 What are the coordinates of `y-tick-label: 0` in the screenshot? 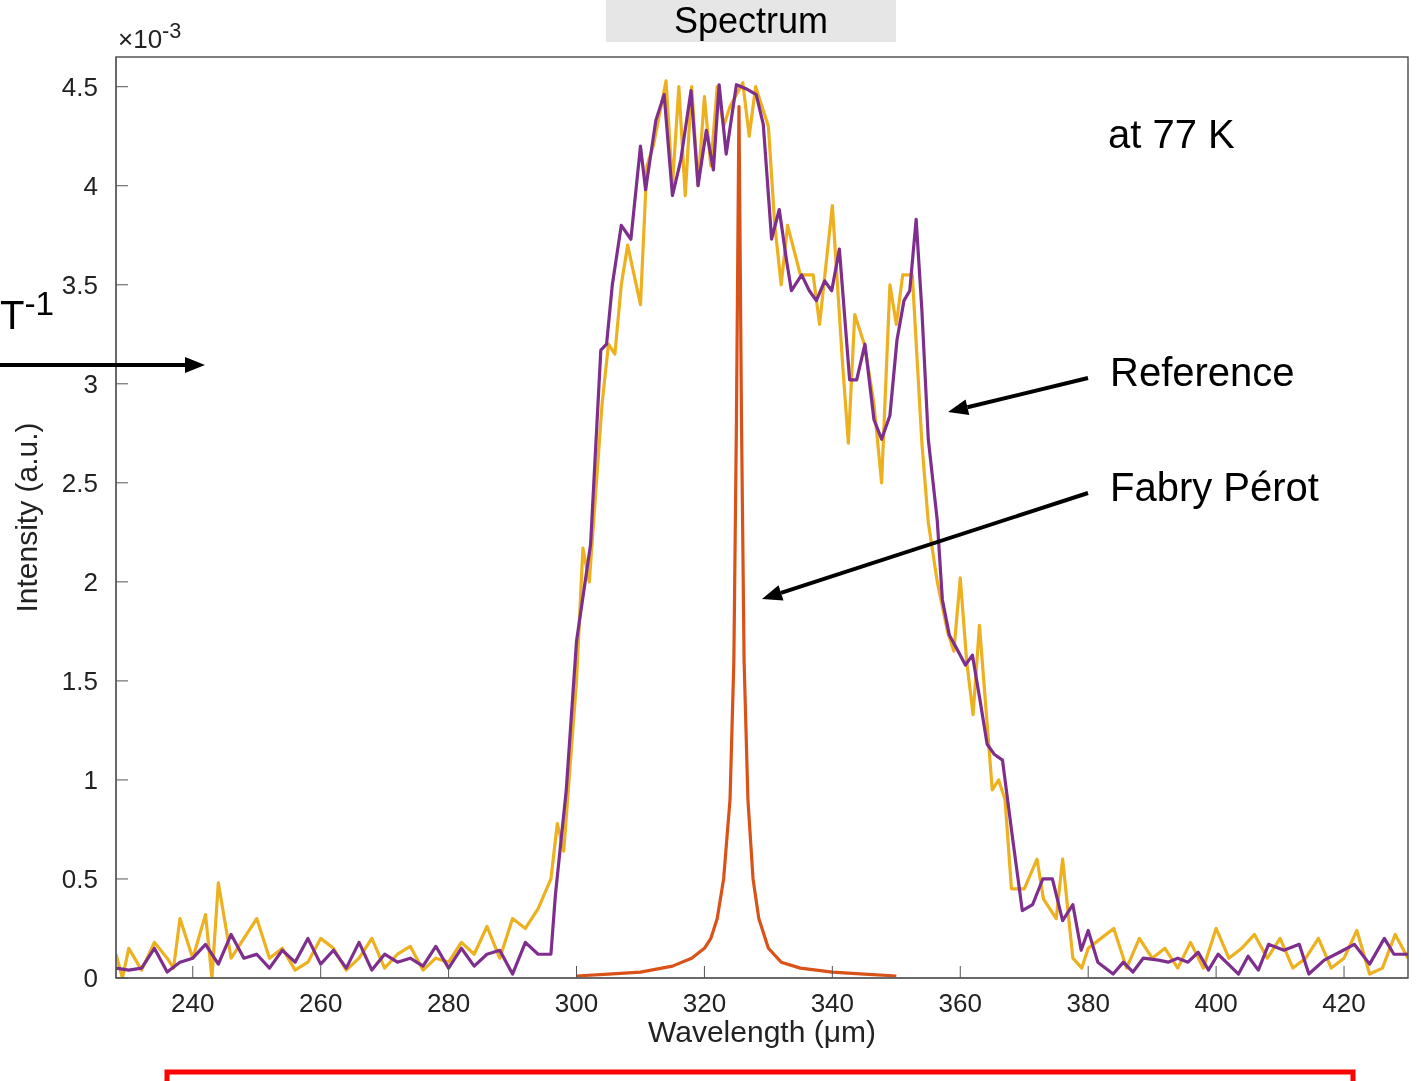 It's located at (90, 978).